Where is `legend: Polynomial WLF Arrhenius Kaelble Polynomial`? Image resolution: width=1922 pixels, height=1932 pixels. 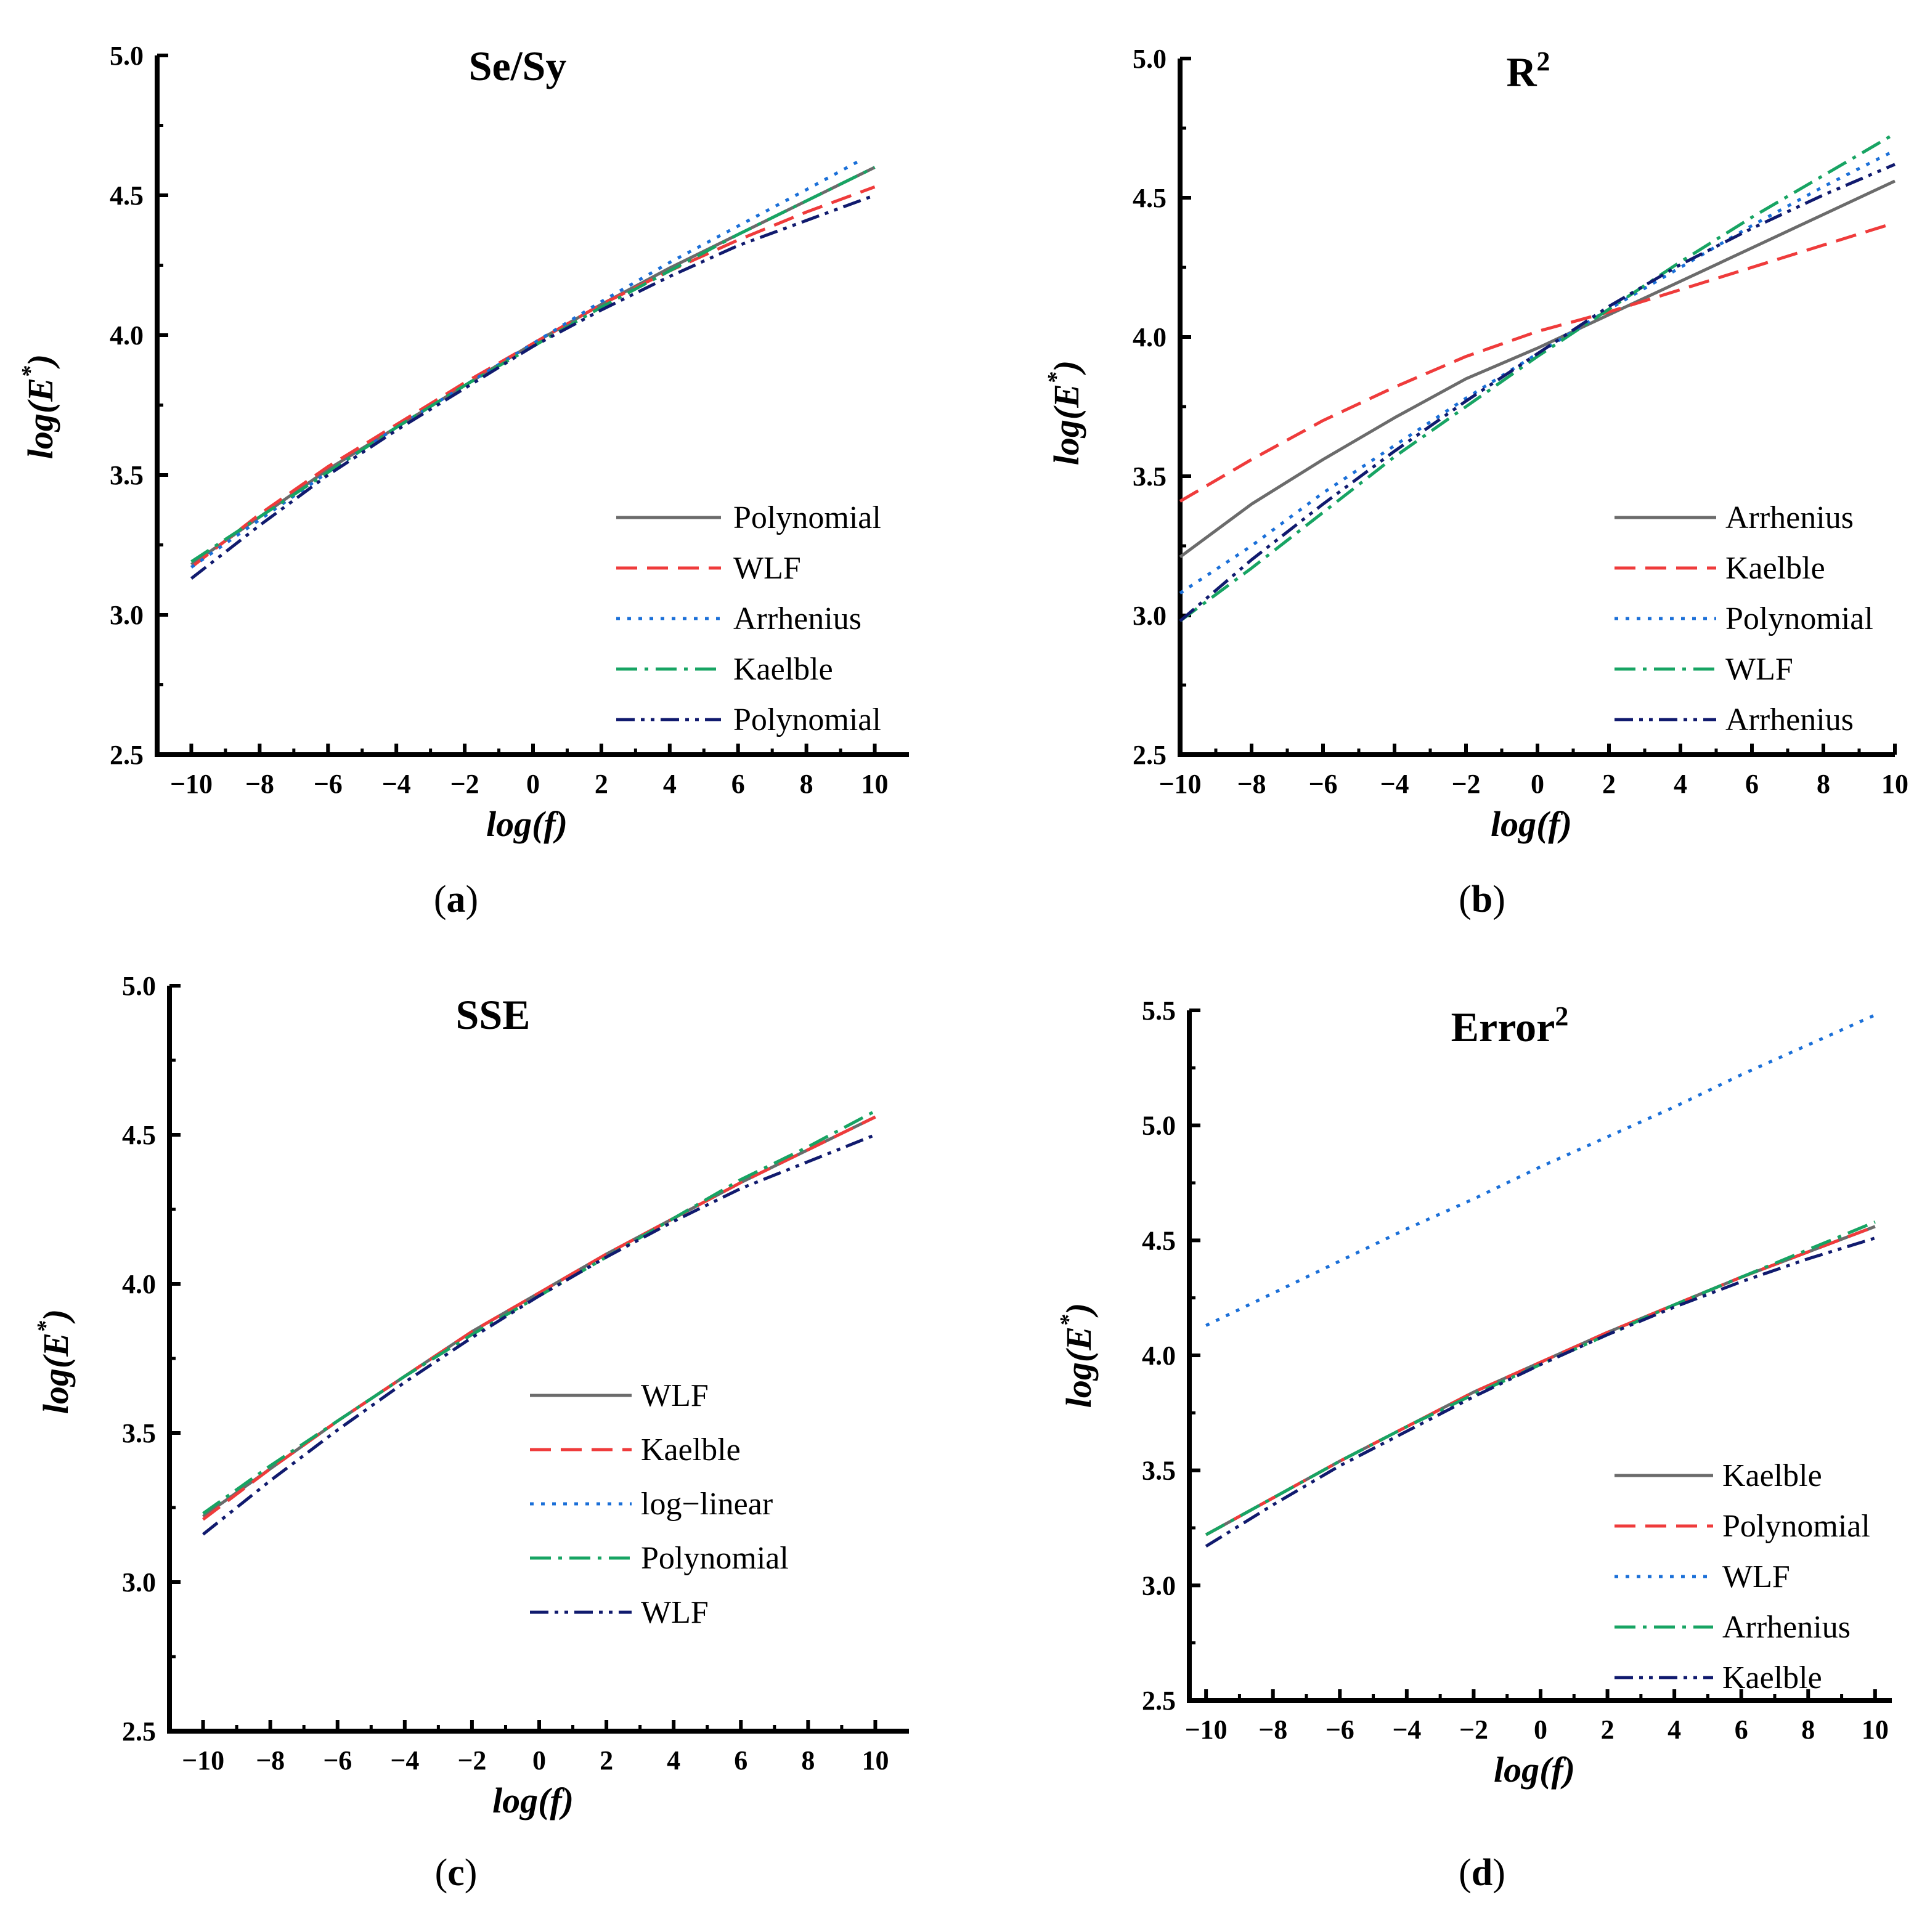 legend: Polynomial WLF Arrhenius Kaelble Polynomial is located at coordinates (749, 619).